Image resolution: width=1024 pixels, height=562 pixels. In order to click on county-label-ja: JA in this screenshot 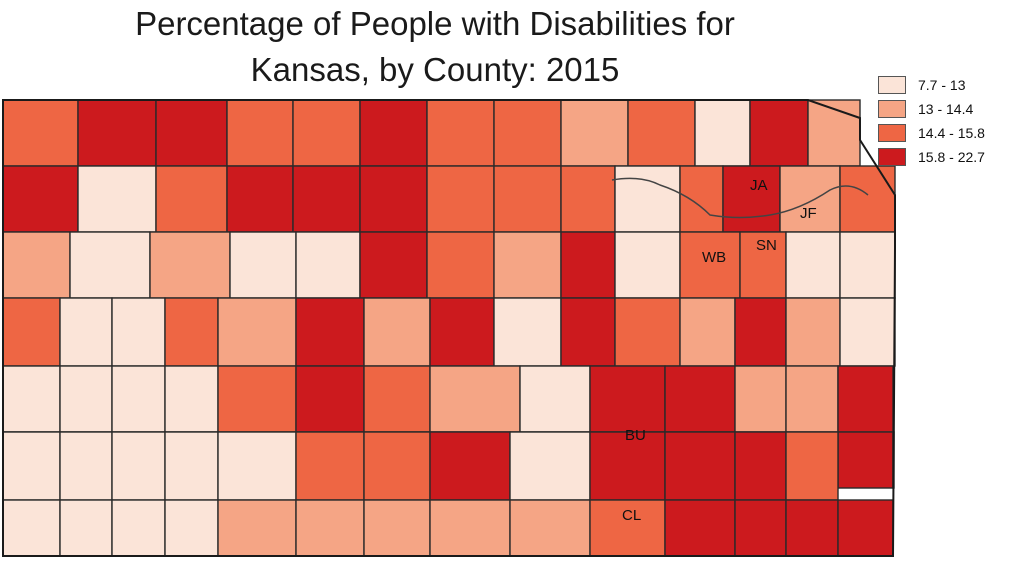, I will do `click(759, 185)`.